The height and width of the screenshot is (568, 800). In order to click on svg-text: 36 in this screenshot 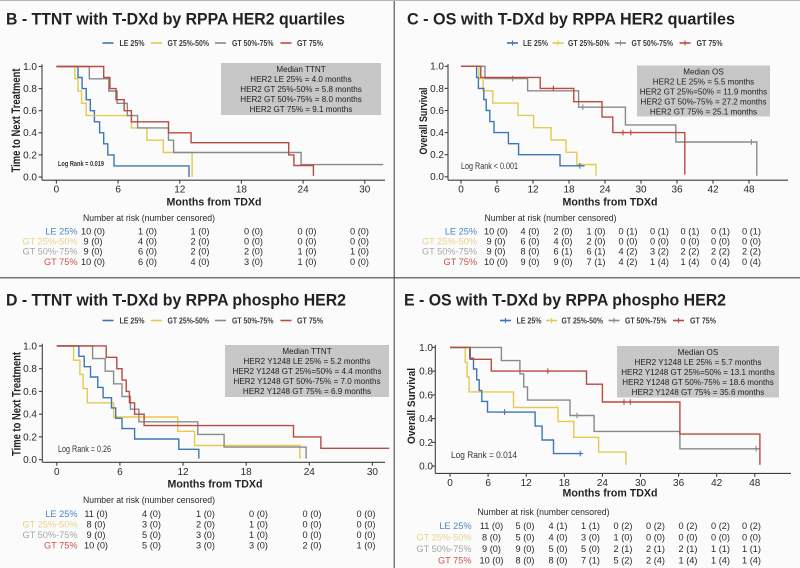, I will do `click(677, 190)`.